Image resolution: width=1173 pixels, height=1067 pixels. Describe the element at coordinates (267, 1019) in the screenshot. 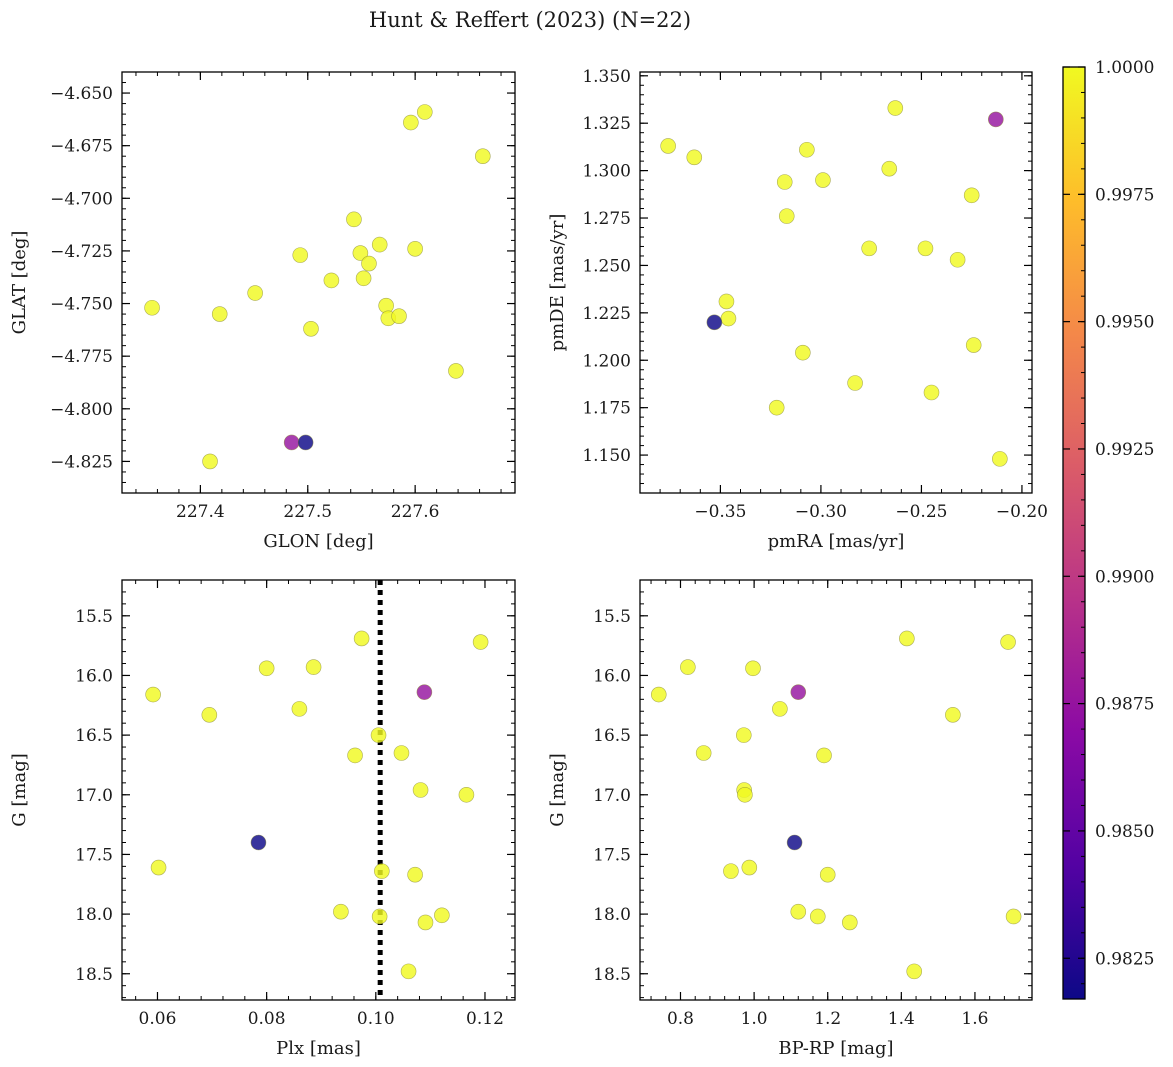

I see `x-tick-label: 0.08` at that location.